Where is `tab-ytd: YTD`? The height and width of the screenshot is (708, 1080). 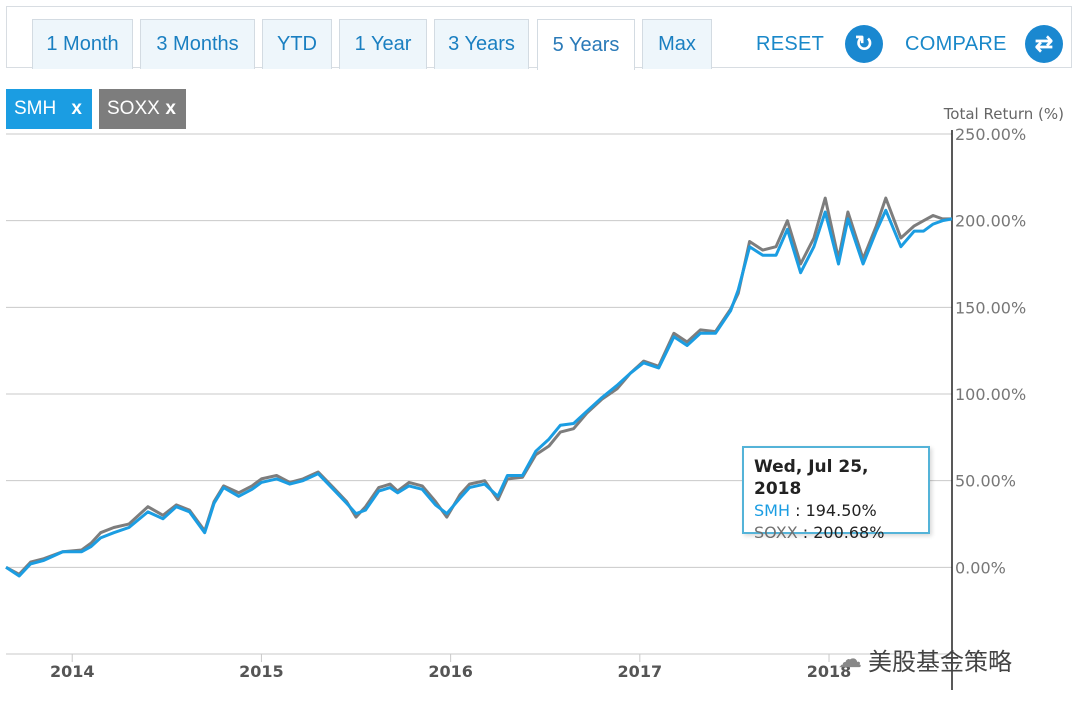
tab-ytd: YTD is located at coordinates (297, 44).